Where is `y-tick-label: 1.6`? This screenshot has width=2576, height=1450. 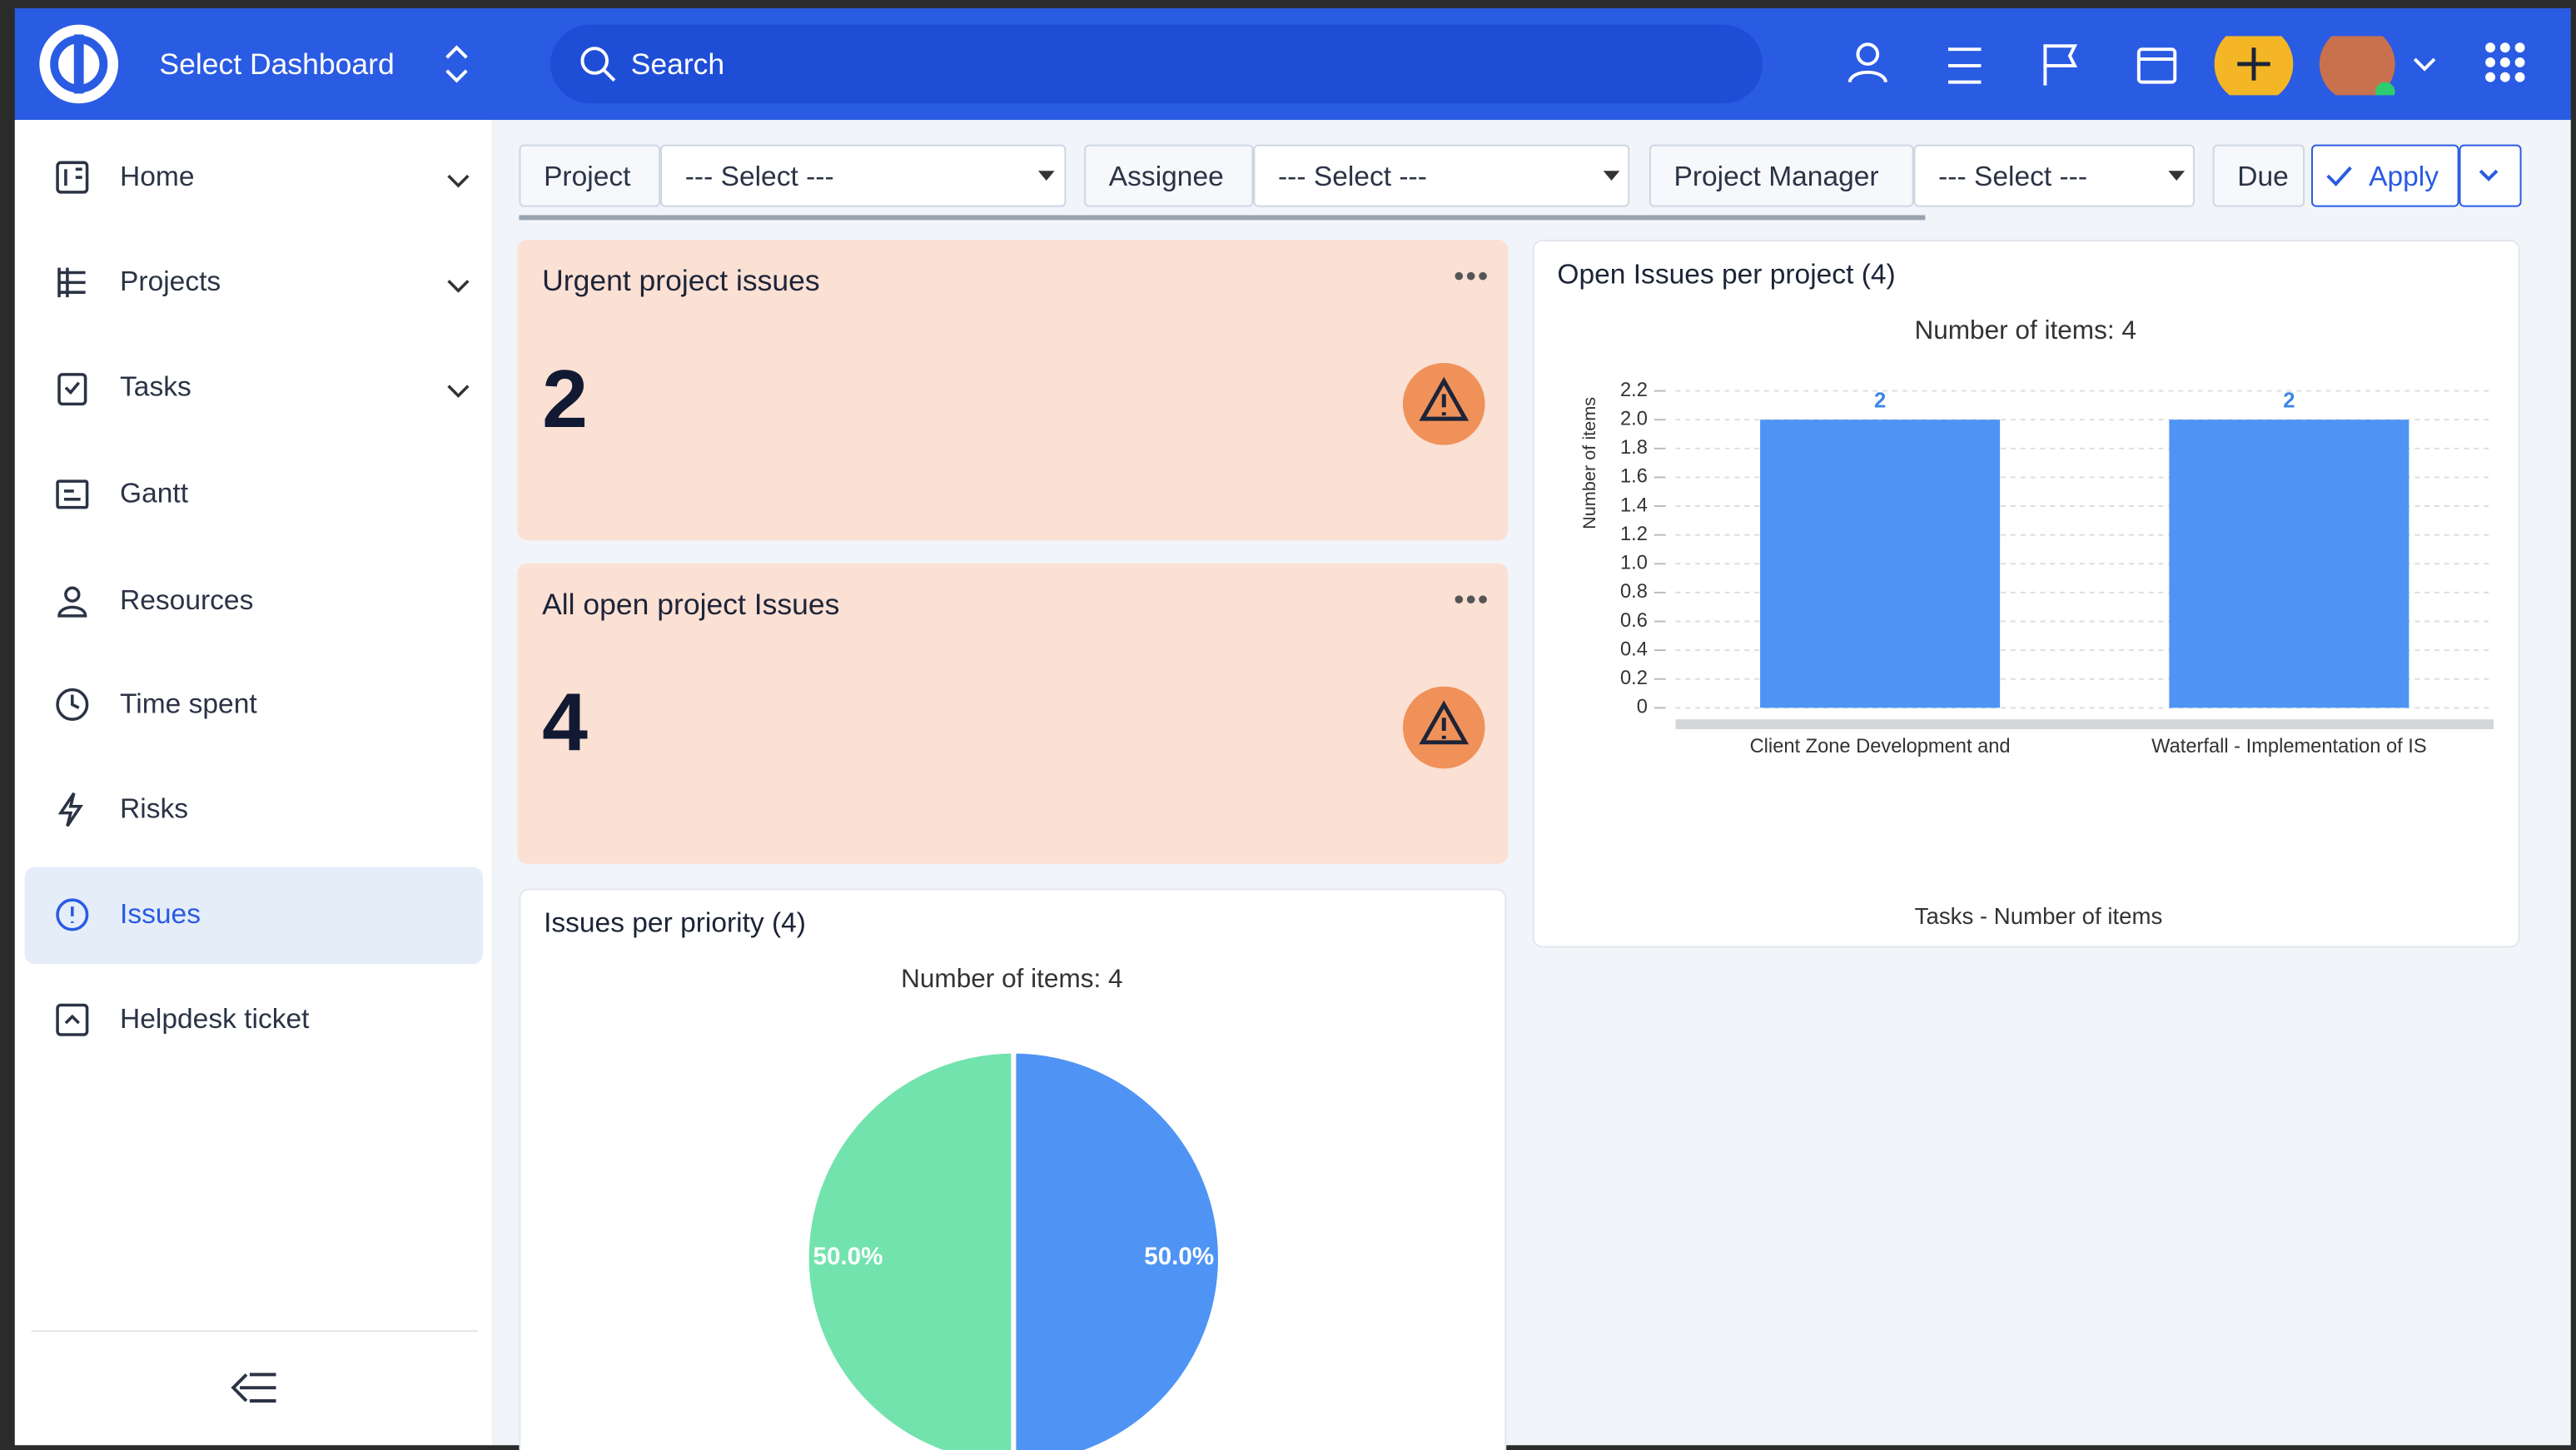 y-tick-label: 1.6 is located at coordinates (1634, 477).